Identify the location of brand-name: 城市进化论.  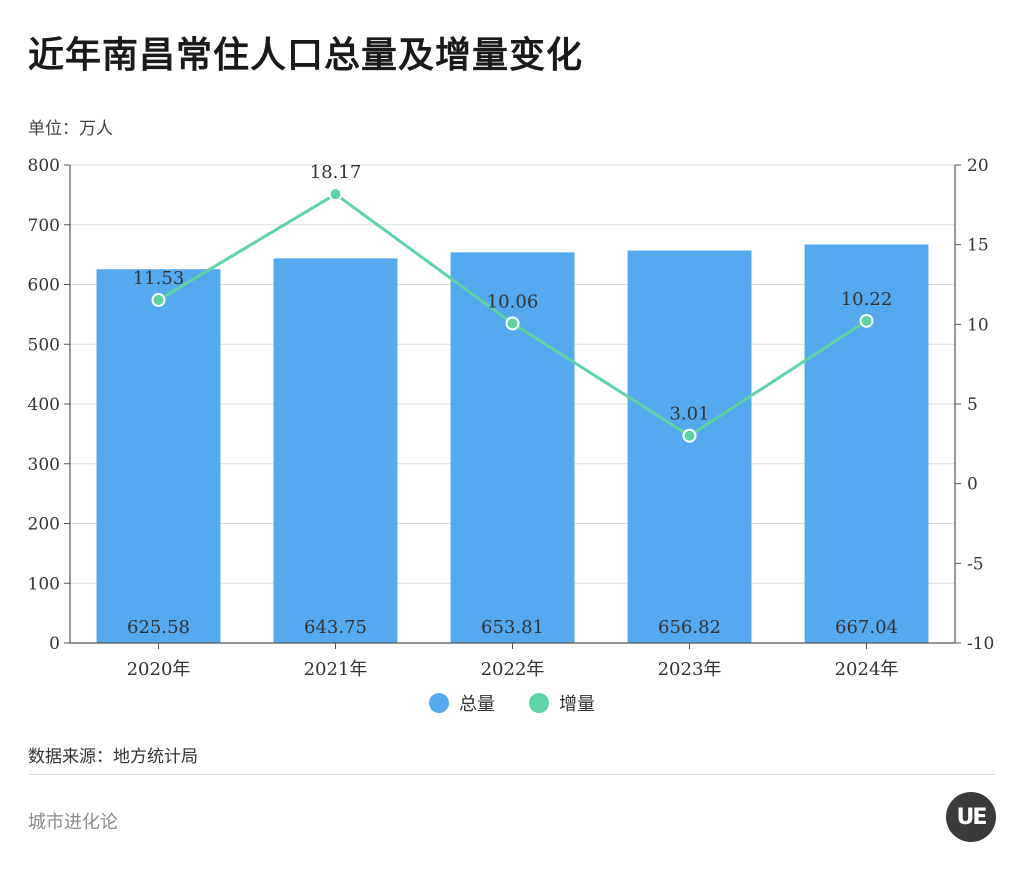
(73, 822).